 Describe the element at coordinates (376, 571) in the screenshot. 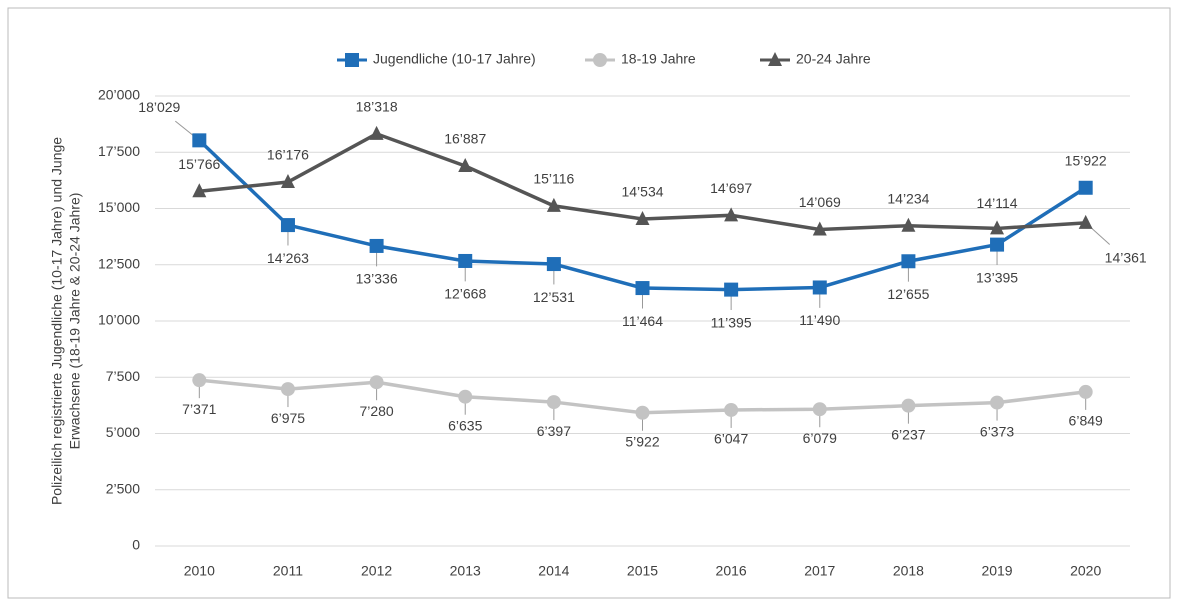

I see `x-tick-label: 2012` at that location.